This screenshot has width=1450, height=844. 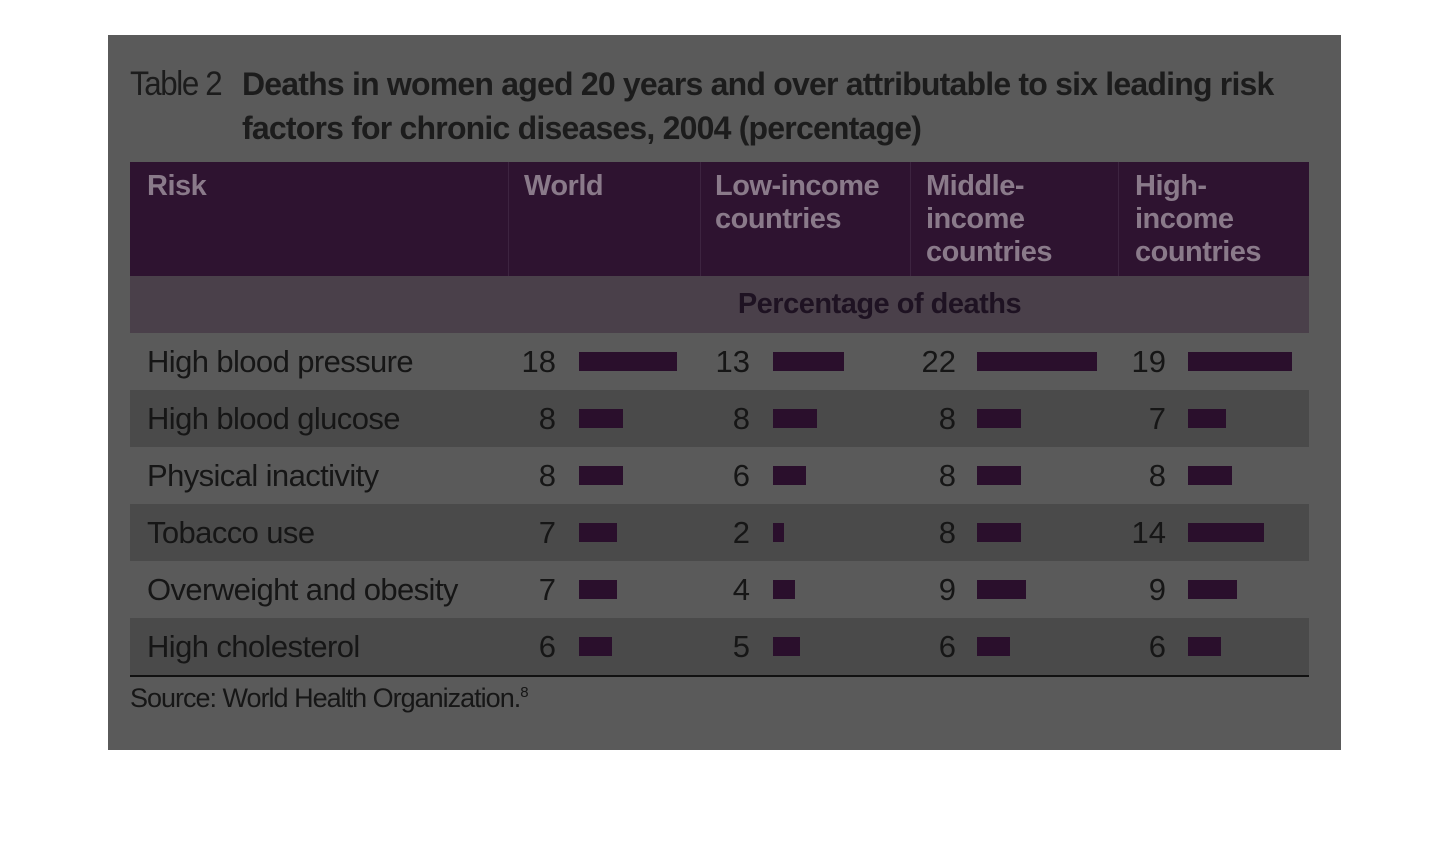 What do you see at coordinates (719, 646) in the screenshot?
I see `table-row: High cholesterol 6 5 6 6` at bounding box center [719, 646].